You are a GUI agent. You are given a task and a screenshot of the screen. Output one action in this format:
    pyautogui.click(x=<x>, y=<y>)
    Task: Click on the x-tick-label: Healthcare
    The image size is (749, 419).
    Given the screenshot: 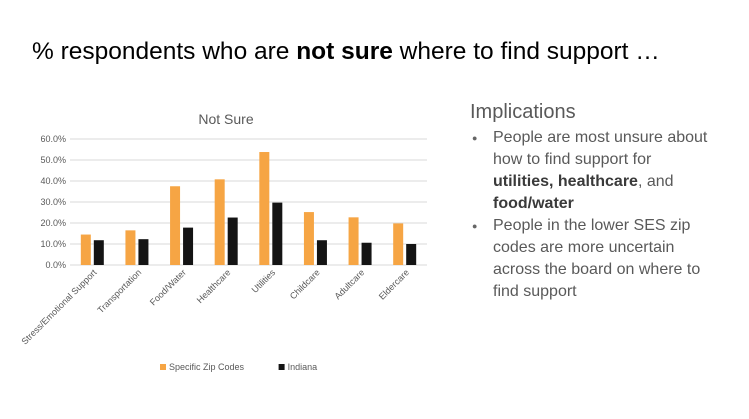 What is the action you would take?
    pyautogui.click(x=214, y=286)
    